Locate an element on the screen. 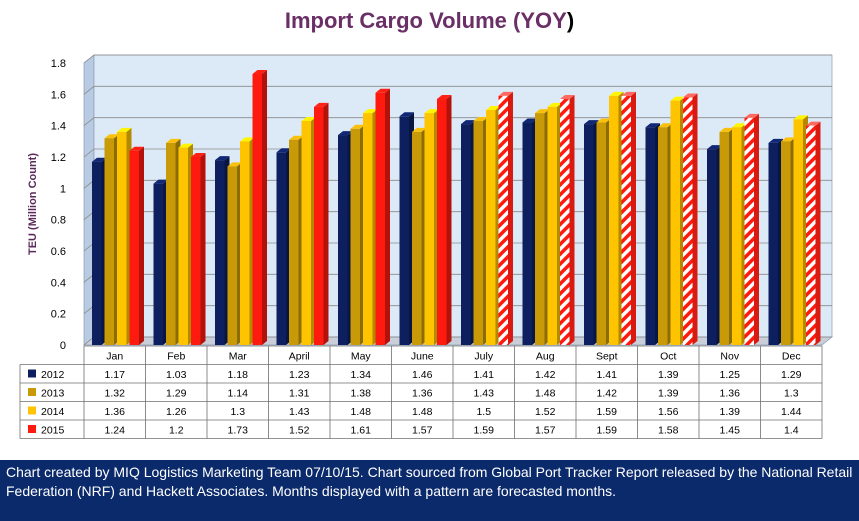 The image size is (859, 521). bar-top-2013-April is located at coordinates (296, 137).